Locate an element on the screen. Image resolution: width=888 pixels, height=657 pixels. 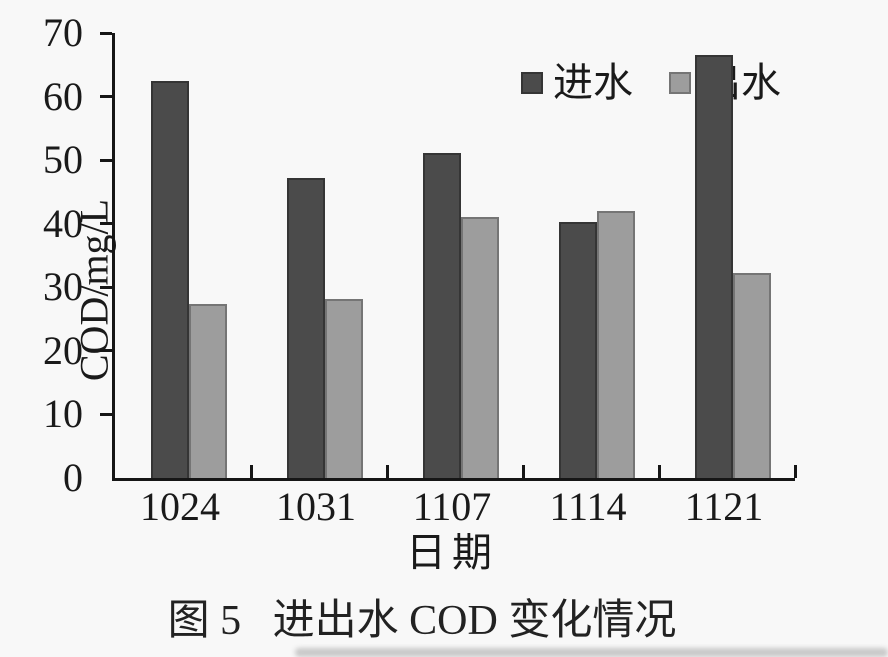
bar-出水-1031 is located at coordinates (344, 388).